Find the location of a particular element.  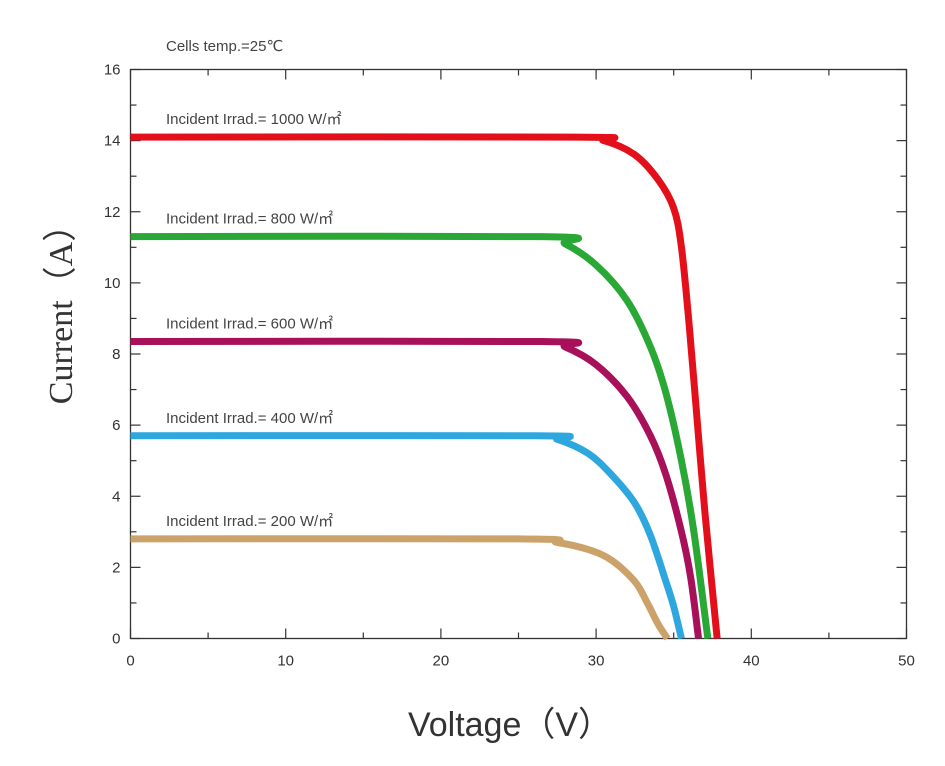

x-tick-label: 20 is located at coordinates (441, 661).